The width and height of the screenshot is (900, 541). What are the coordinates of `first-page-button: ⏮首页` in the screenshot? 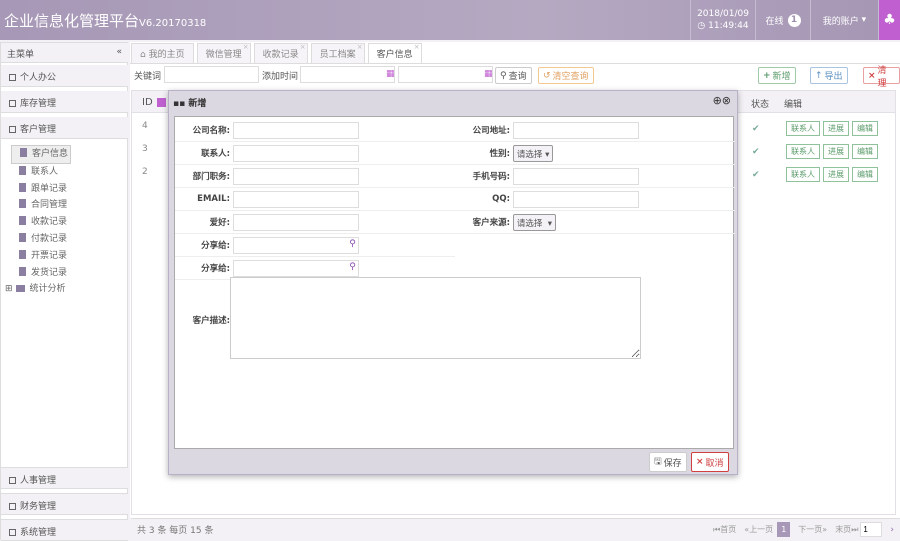 It's located at (725, 529).